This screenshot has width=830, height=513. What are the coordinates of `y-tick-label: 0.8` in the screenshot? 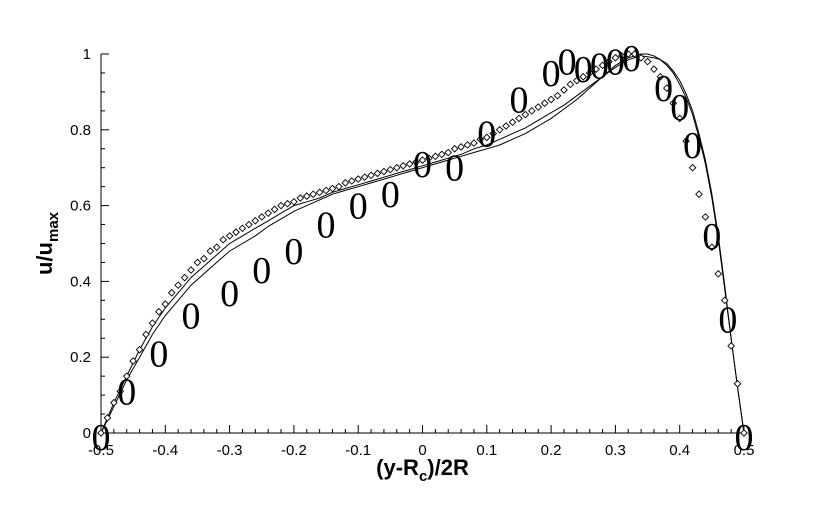 It's located at (80, 130).